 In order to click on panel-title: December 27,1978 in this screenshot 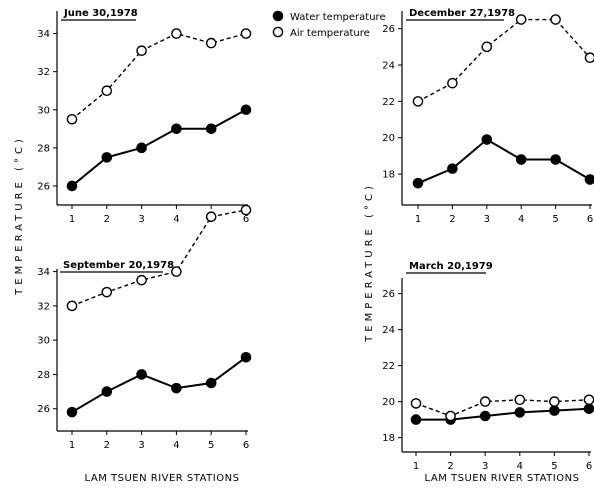, I will do `click(462, 13)`.